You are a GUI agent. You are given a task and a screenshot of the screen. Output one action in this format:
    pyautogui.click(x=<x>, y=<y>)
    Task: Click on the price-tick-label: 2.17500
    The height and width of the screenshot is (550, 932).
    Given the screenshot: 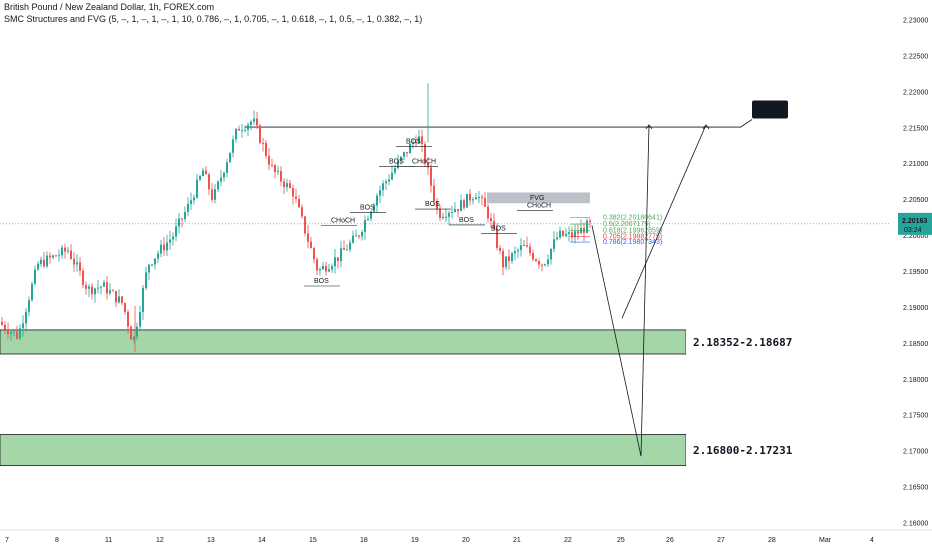 What is the action you would take?
    pyautogui.click(x=915, y=416)
    